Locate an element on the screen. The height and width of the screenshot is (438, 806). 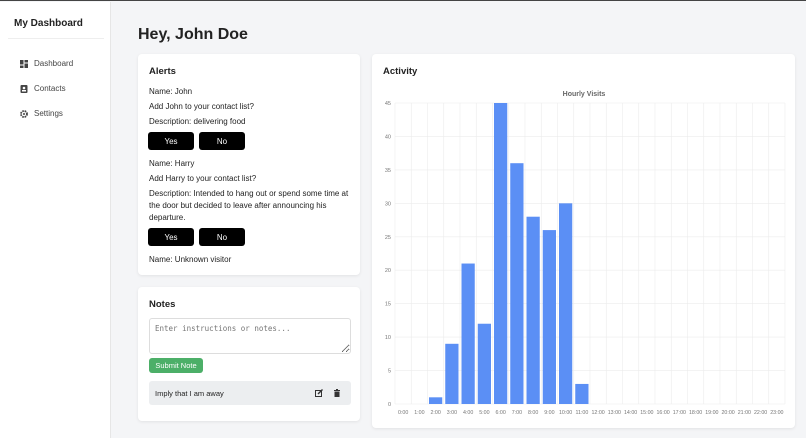
x-tick-label: 11:00 is located at coordinates (581, 413).